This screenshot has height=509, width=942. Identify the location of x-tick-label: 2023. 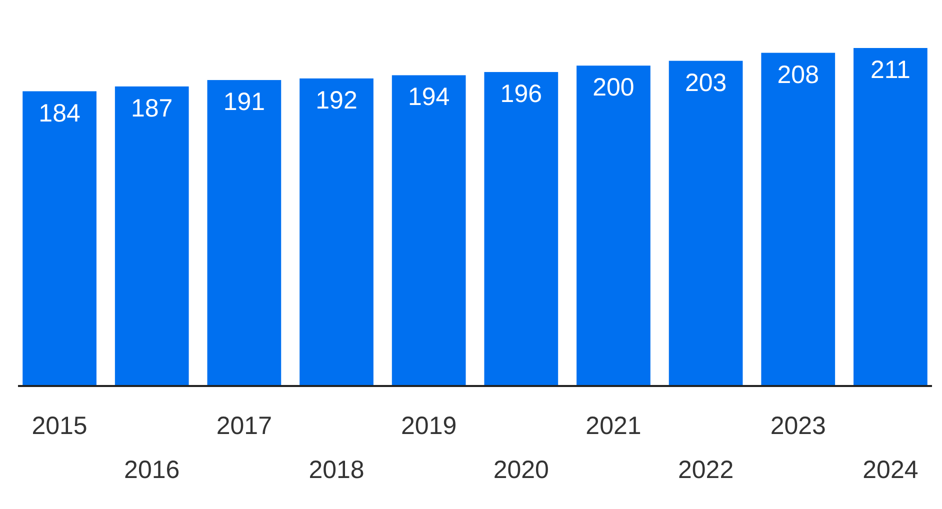
(798, 426).